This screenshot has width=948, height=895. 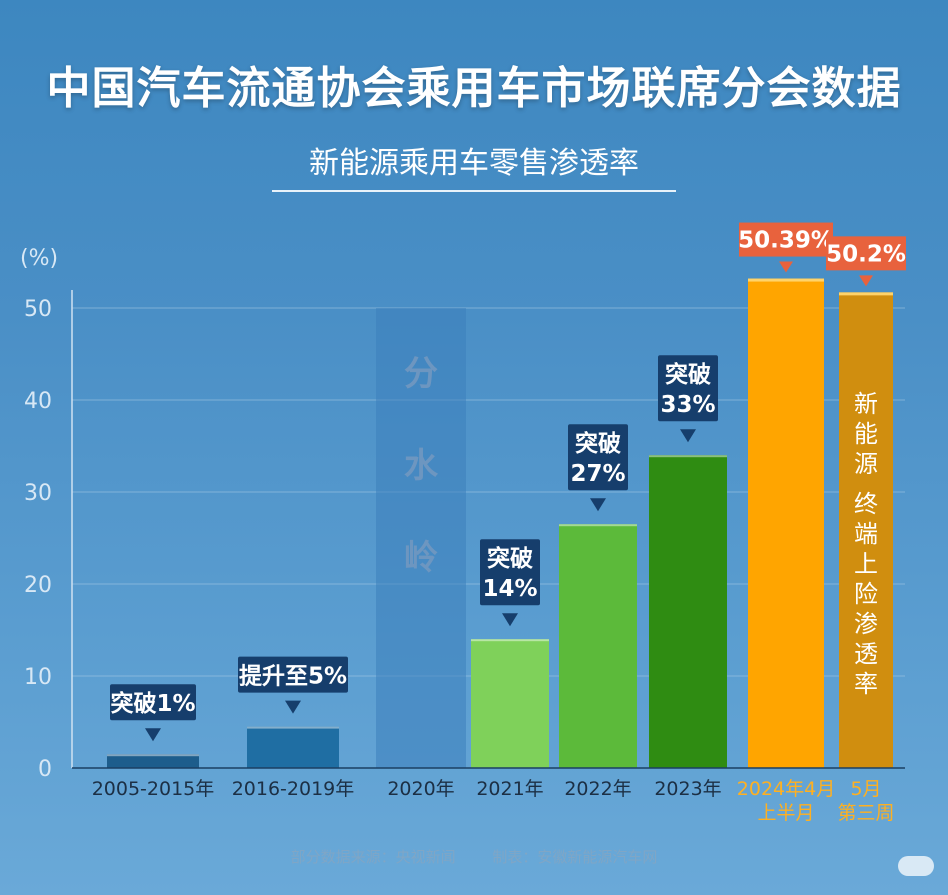 I want to click on annotation-text: 突破1%, so click(x=152, y=703).